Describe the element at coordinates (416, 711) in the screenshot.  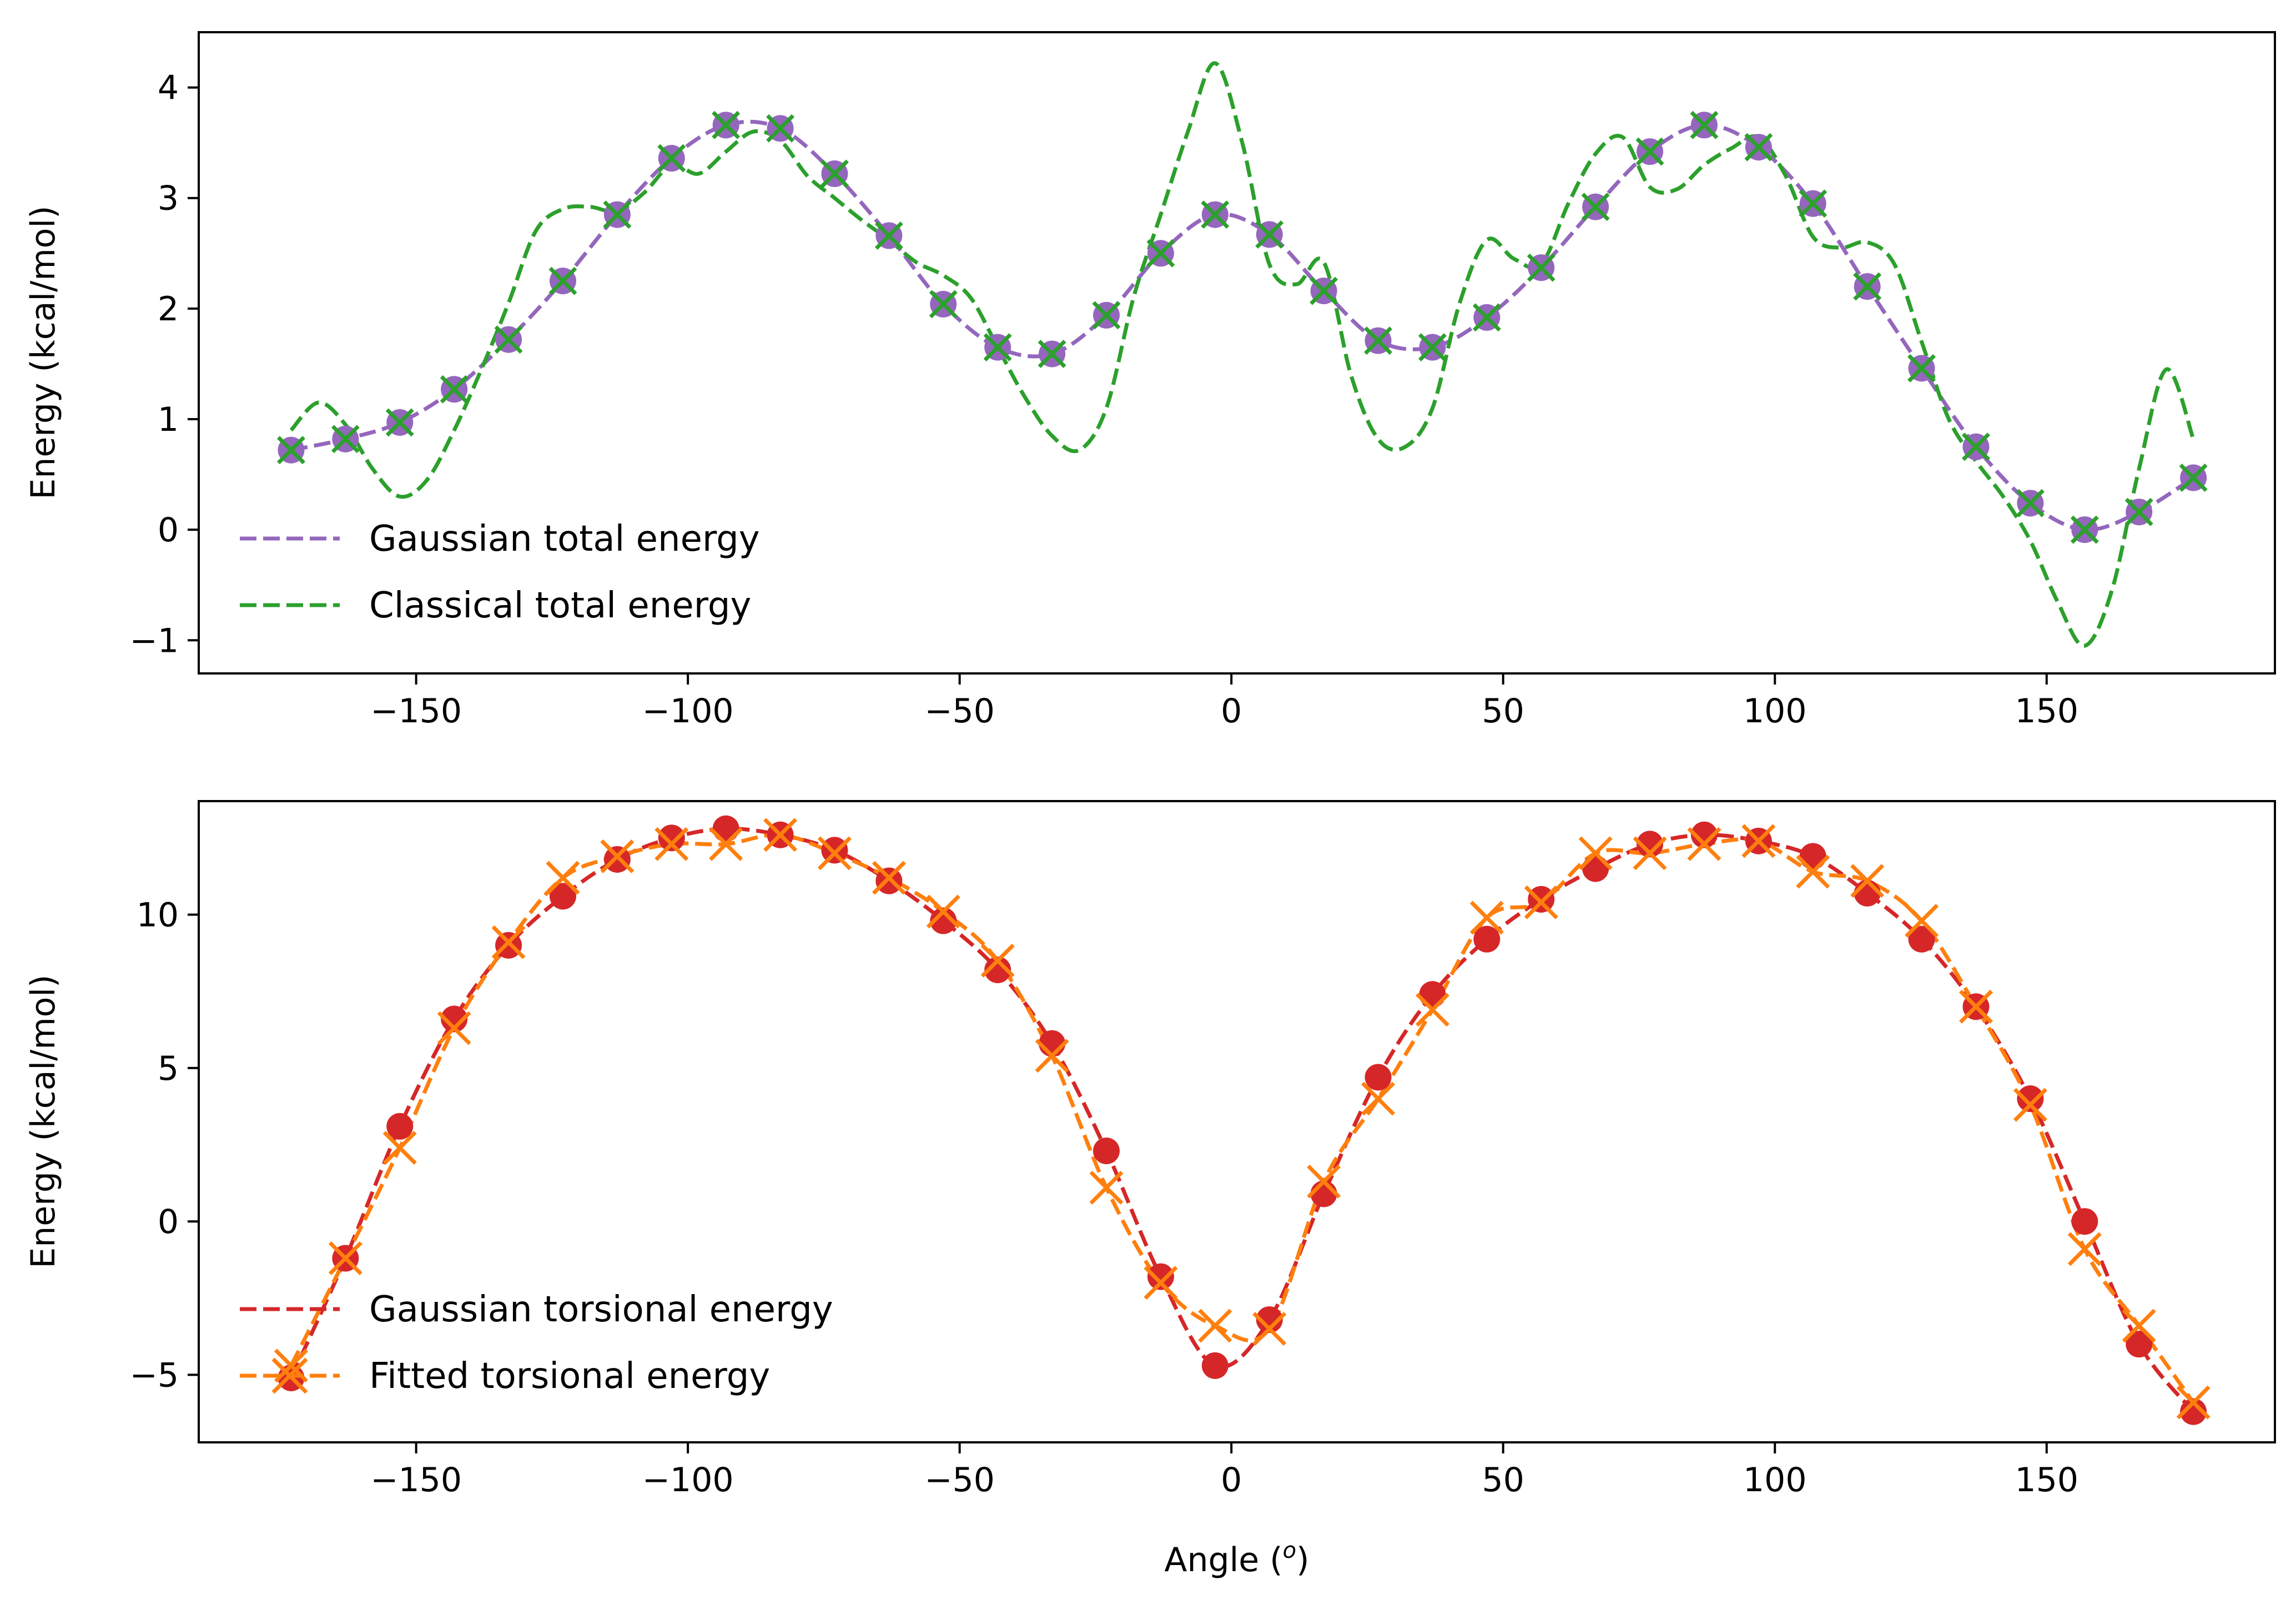
I see `total-energy-x-tick-label-0: −150` at that location.